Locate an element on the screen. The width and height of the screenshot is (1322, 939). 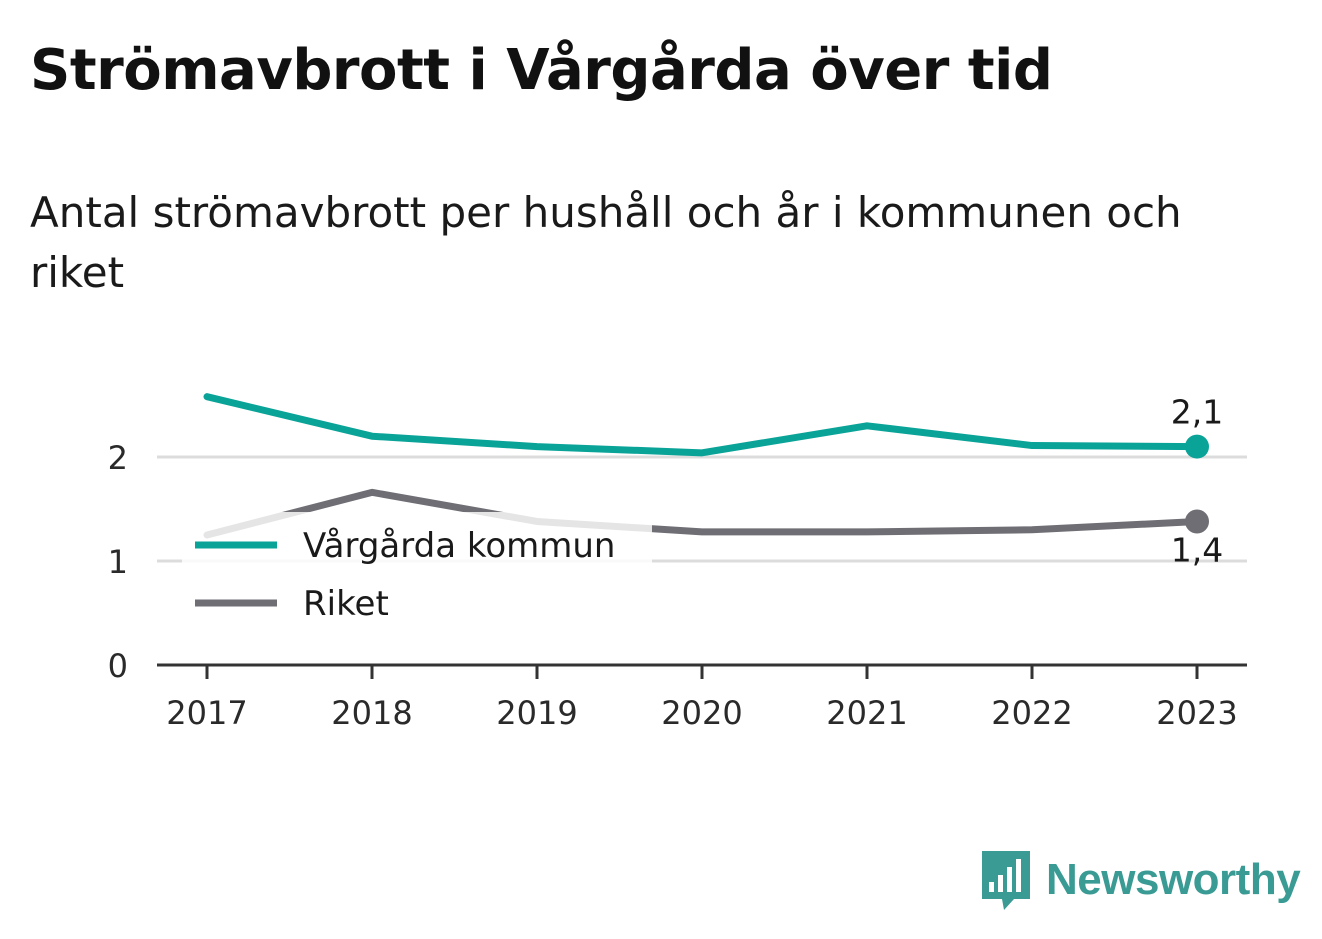
y-tick-label: 0 is located at coordinates (118, 666).